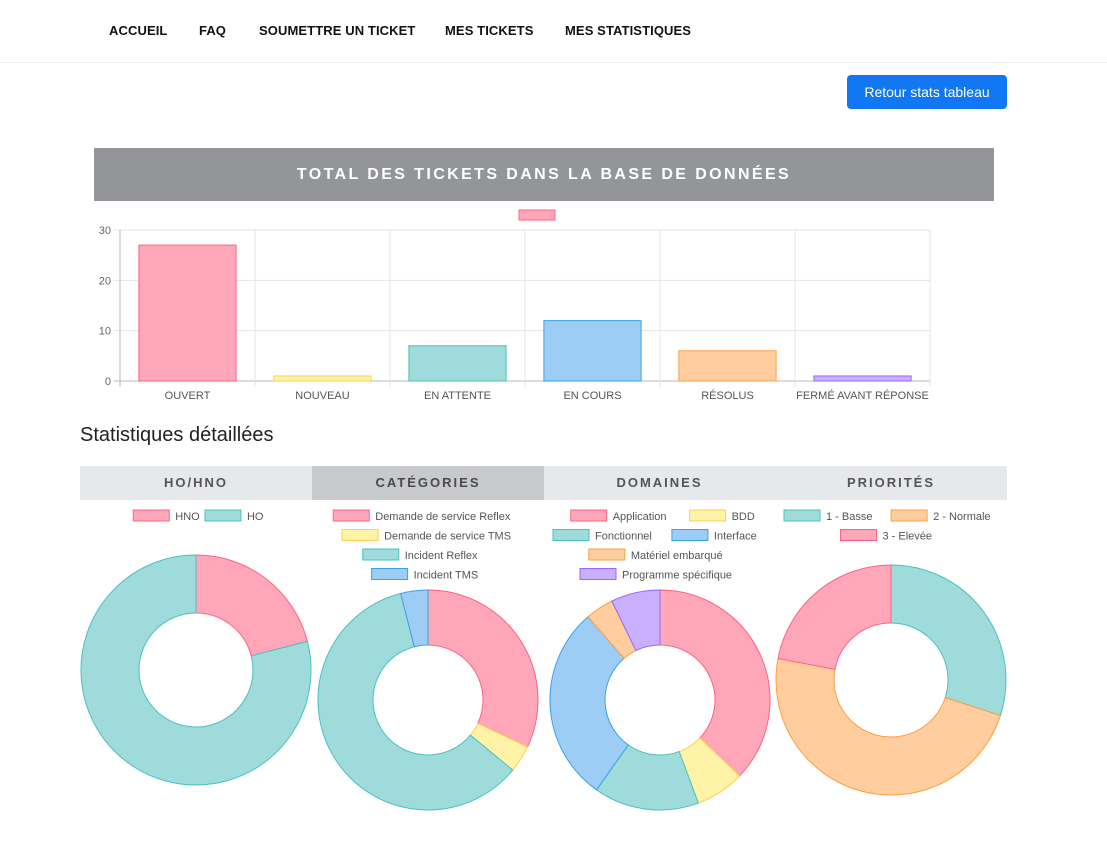 The height and width of the screenshot is (865, 1107). Describe the element at coordinates (441, 556) in the screenshot. I see `legend-label-incident-reflex: Incident Reflex` at that location.